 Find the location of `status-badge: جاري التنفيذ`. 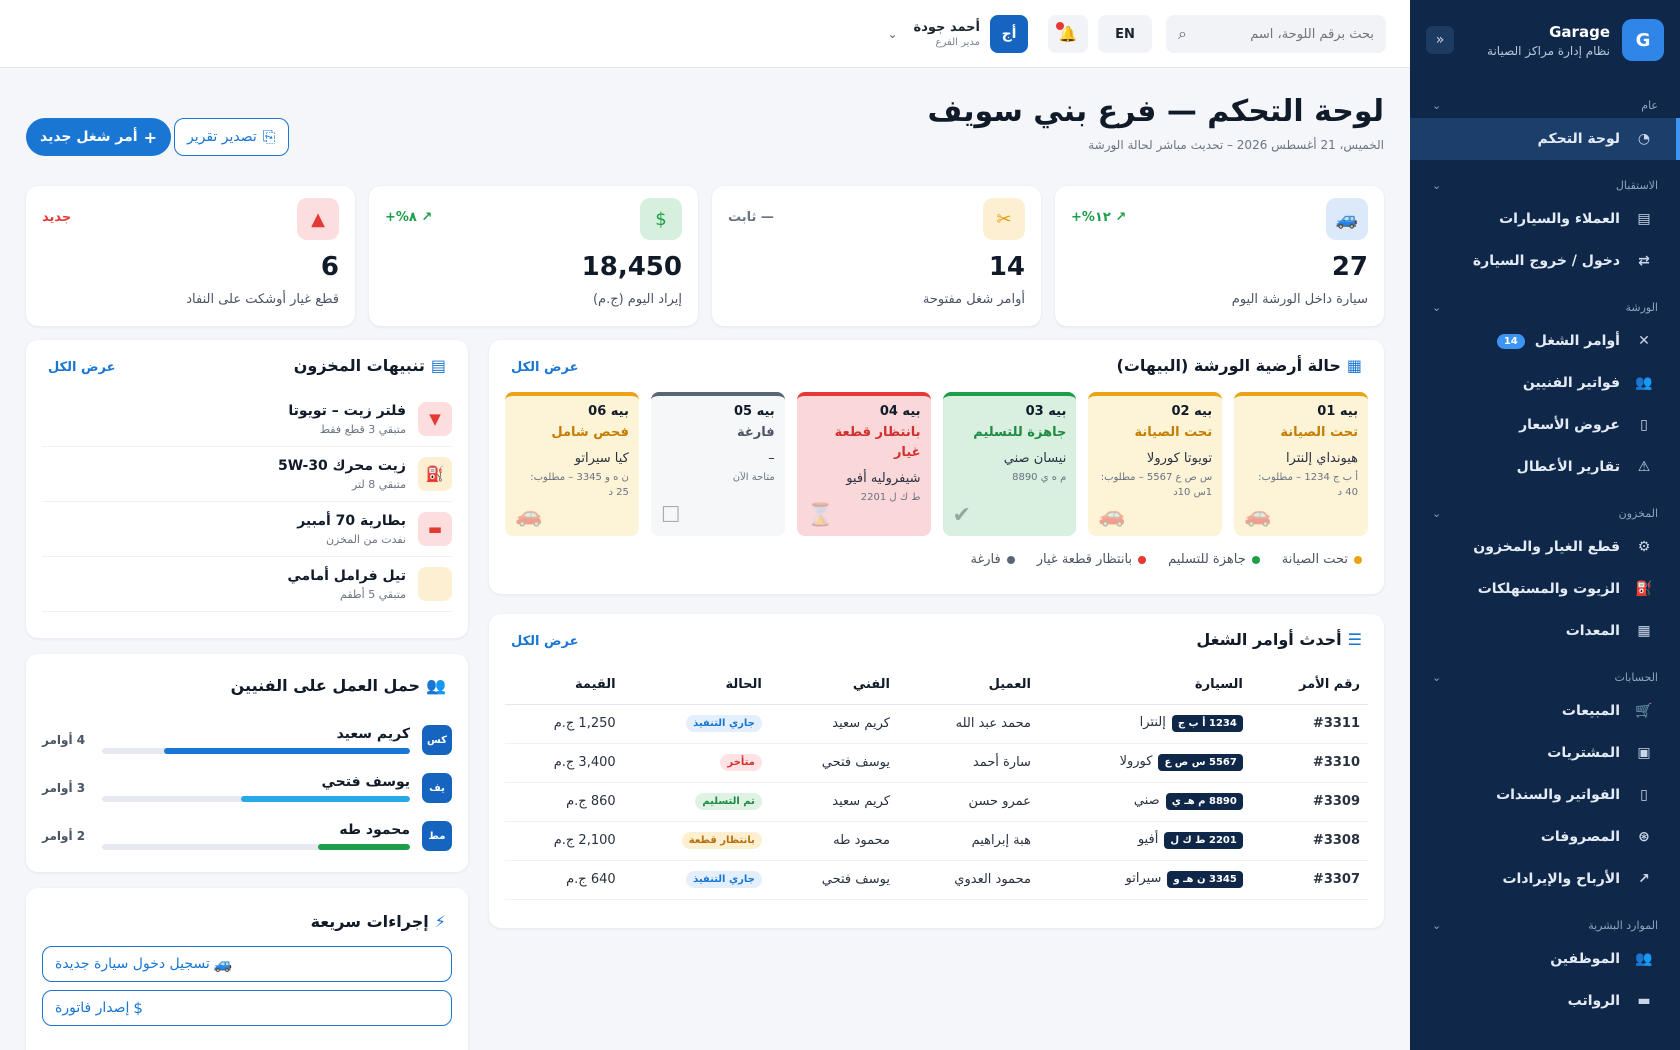

status-badge: جاري التنفيذ is located at coordinates (724, 723).